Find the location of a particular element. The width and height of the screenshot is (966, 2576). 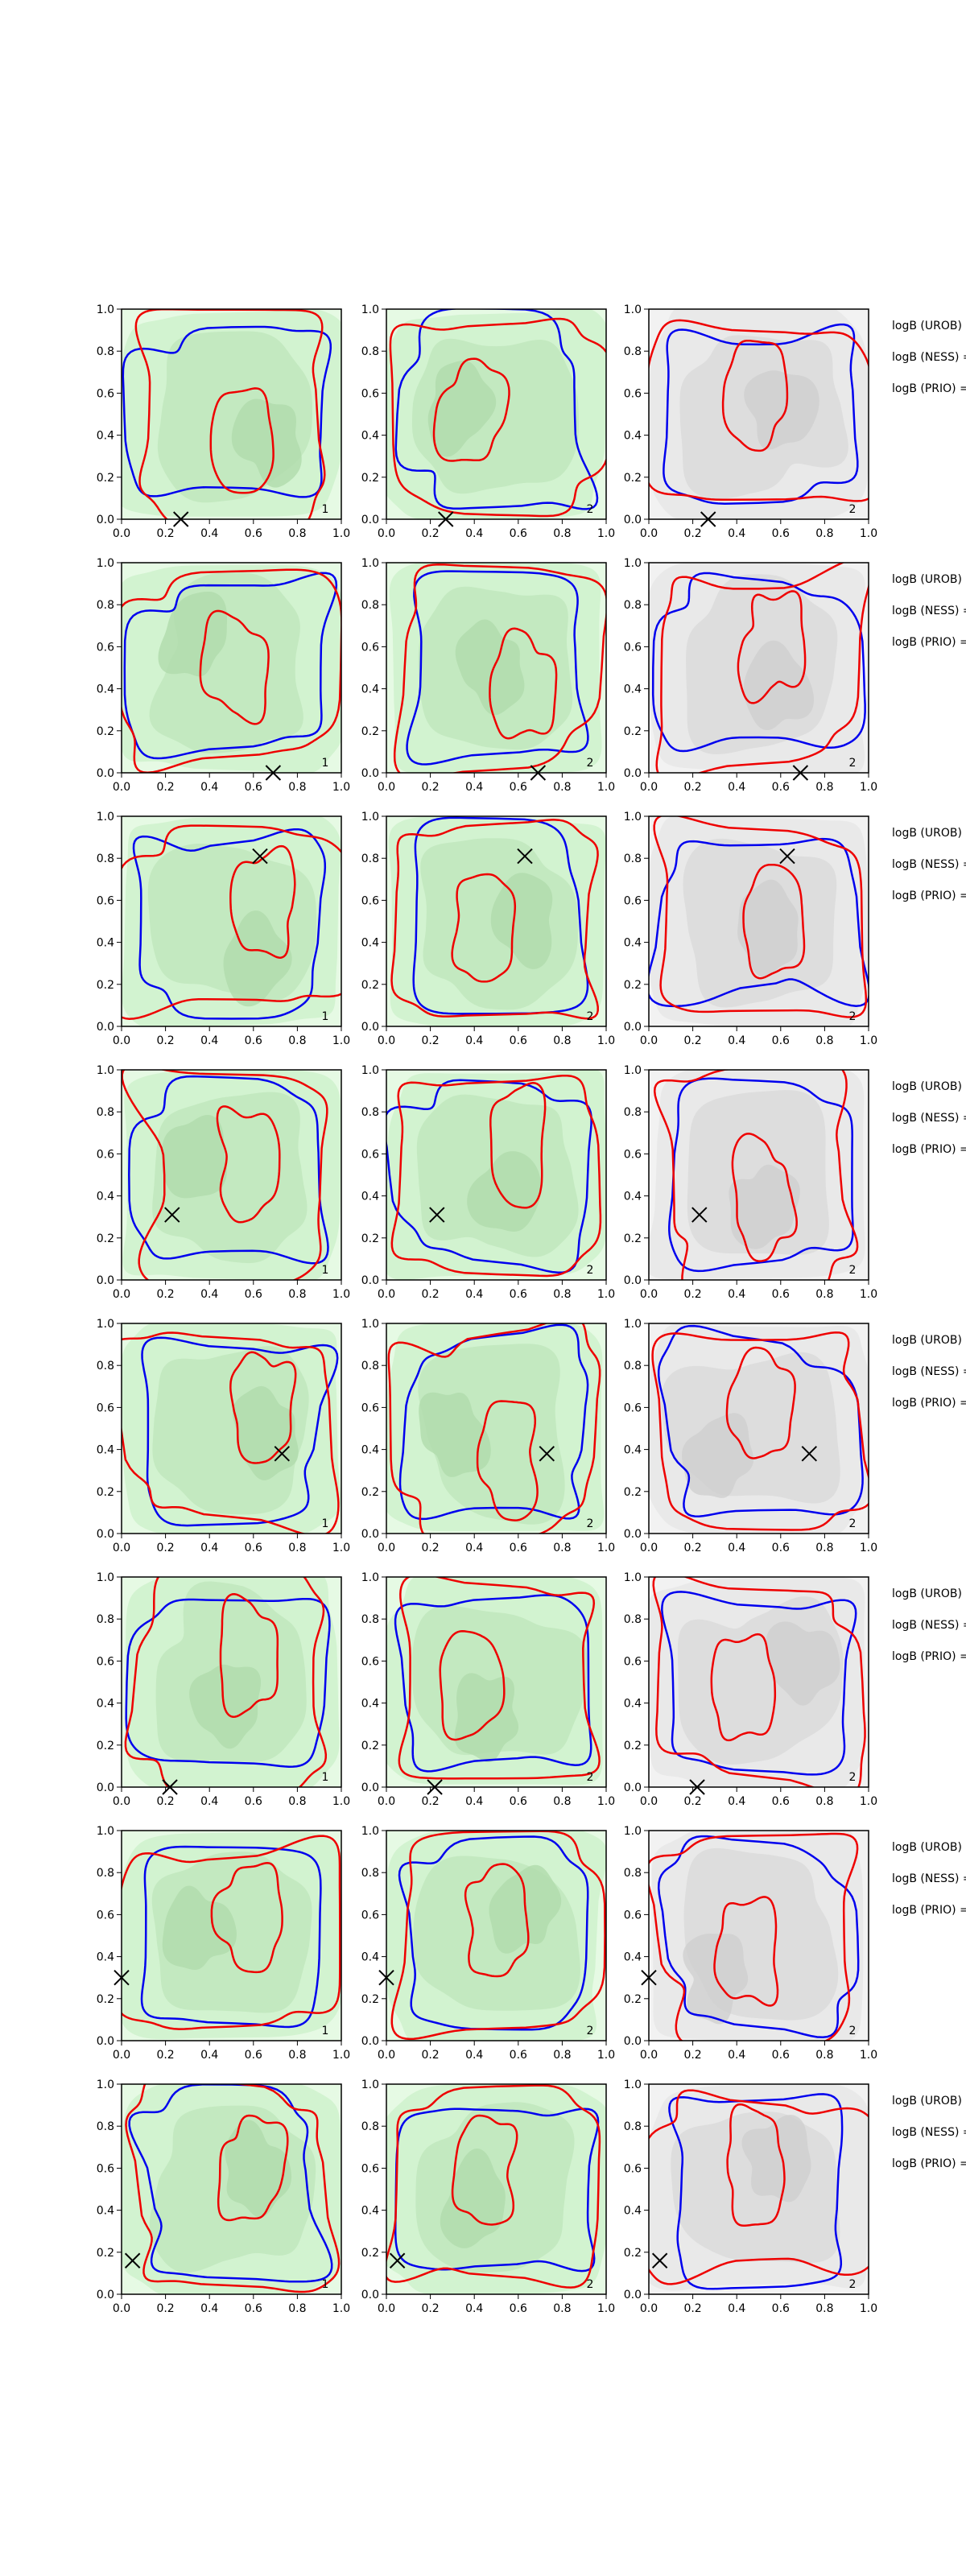

panel-frame is located at coordinates (758, 1175).